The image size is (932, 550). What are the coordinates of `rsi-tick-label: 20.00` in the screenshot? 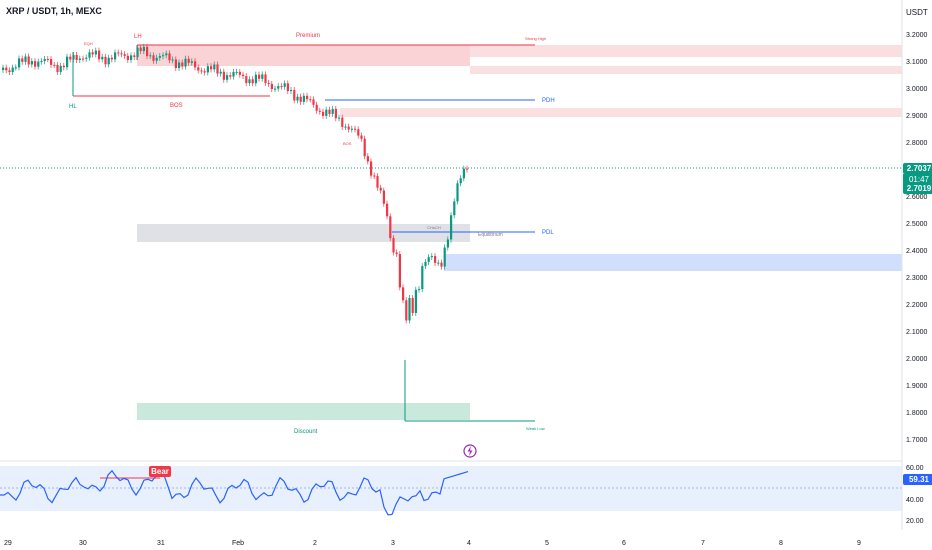 It's located at (915, 521).